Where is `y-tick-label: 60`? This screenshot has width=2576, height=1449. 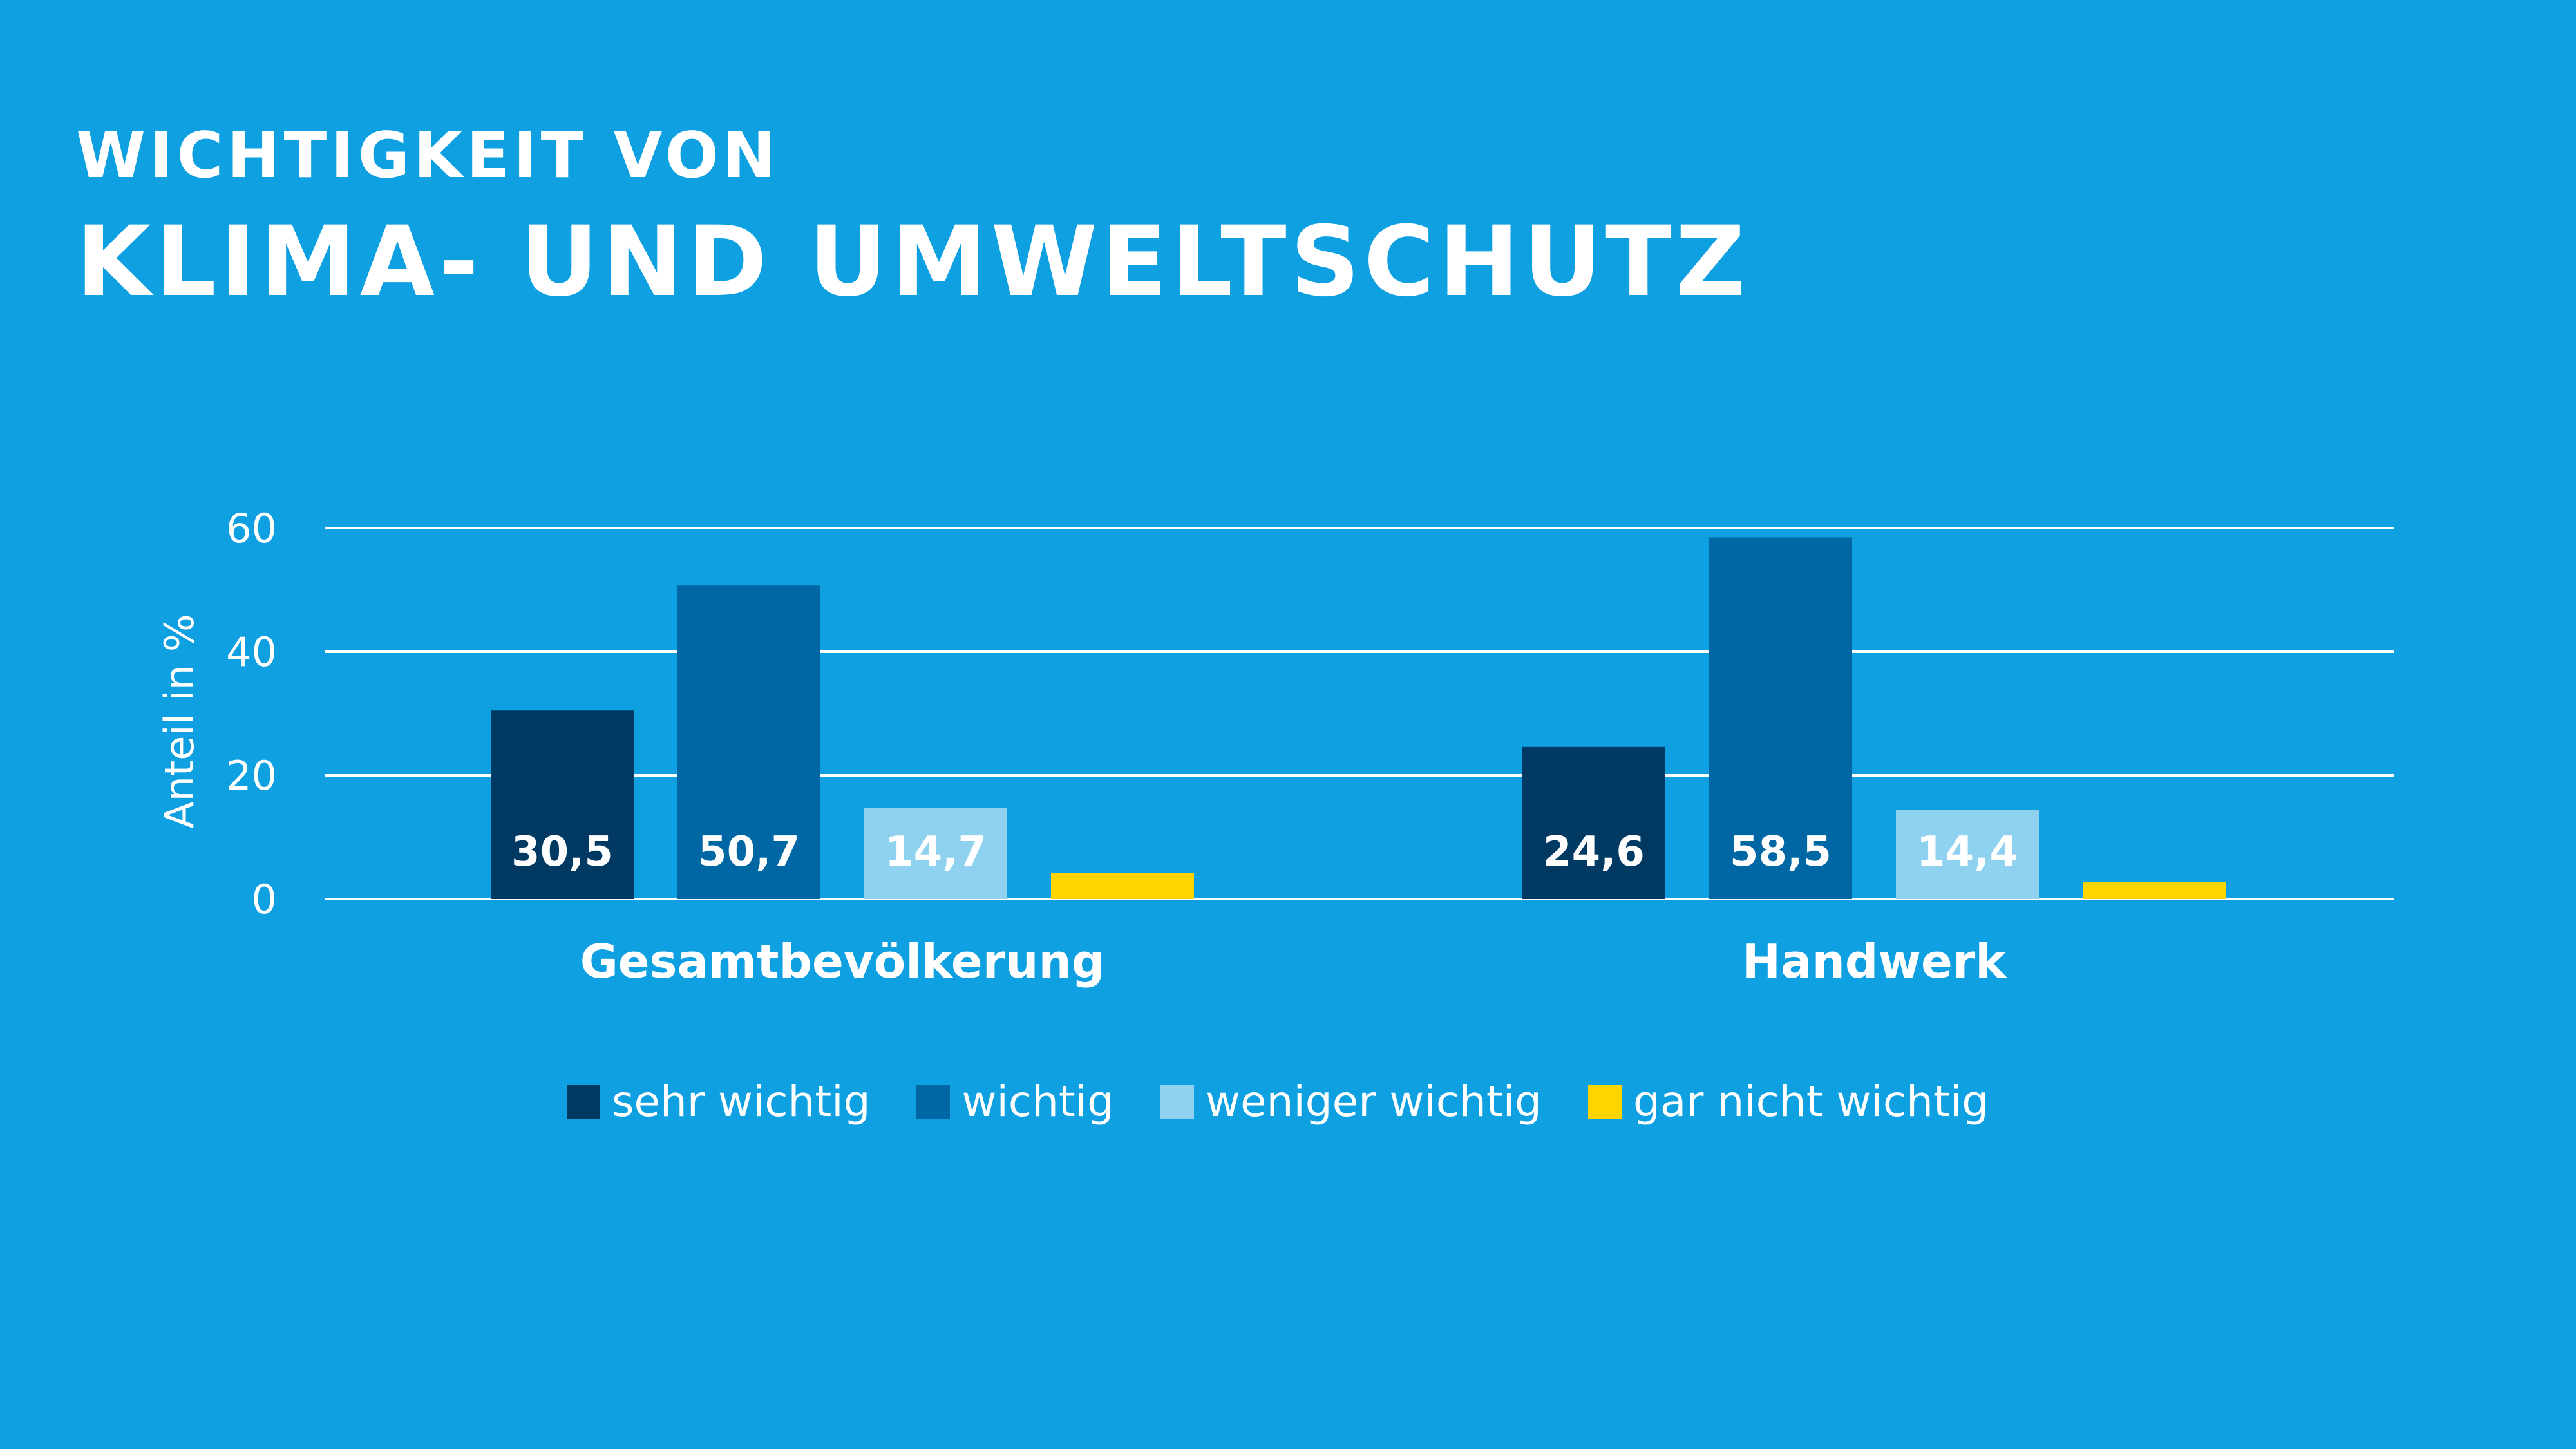 y-tick-label: 60 is located at coordinates (251, 528).